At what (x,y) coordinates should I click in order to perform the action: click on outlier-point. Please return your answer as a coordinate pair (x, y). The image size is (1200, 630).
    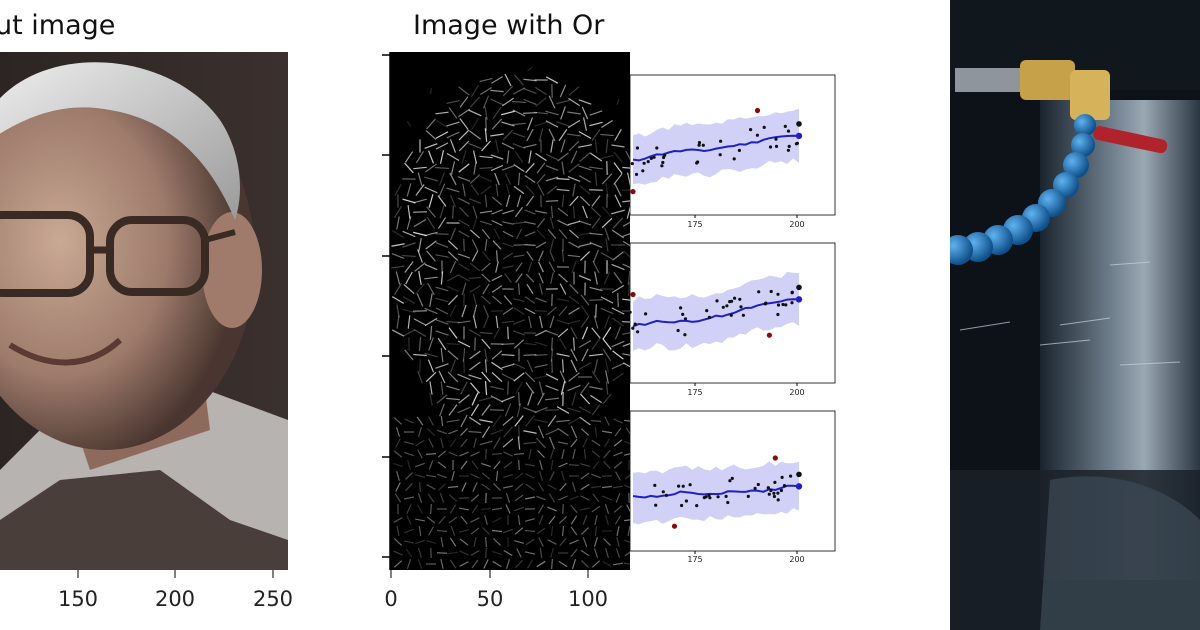
    Looking at the image, I should click on (633, 192).